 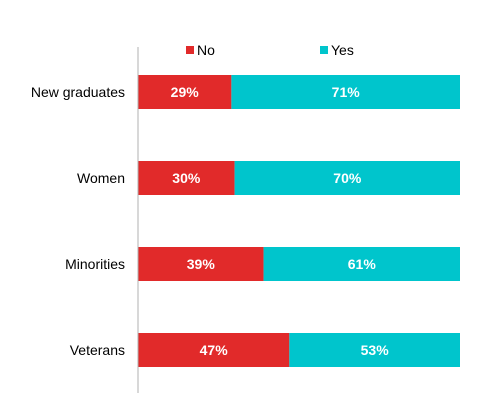 I want to click on bar-no-veterans, so click(x=214, y=350).